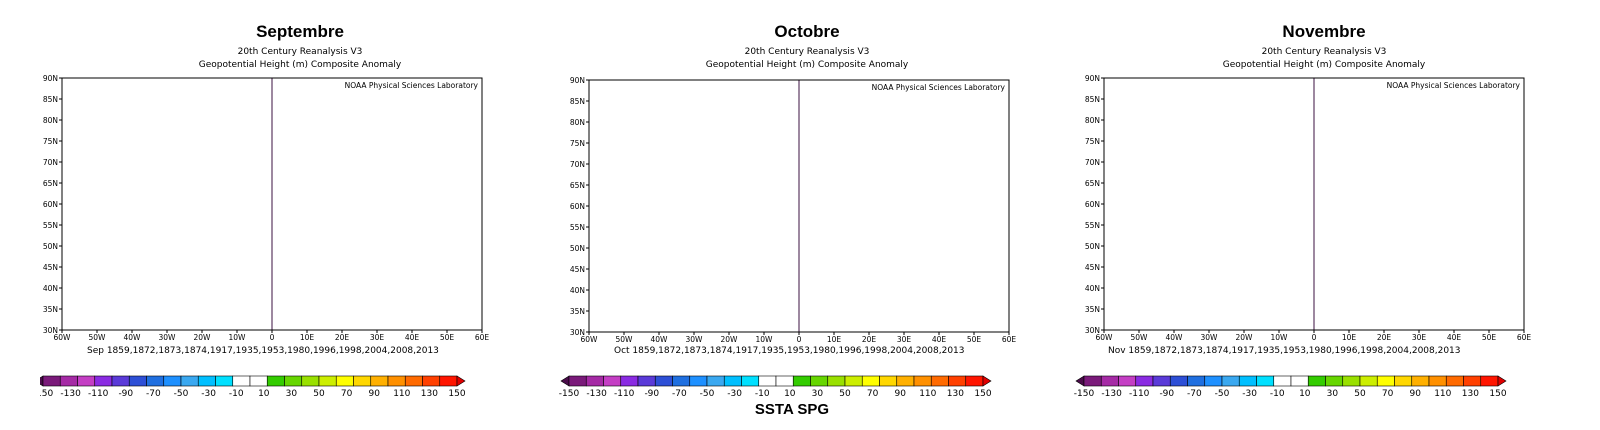 The height and width of the screenshot is (430, 1600). Describe the element at coordinates (1349, 337) in the screenshot. I see `lon-label: 10E` at that location.